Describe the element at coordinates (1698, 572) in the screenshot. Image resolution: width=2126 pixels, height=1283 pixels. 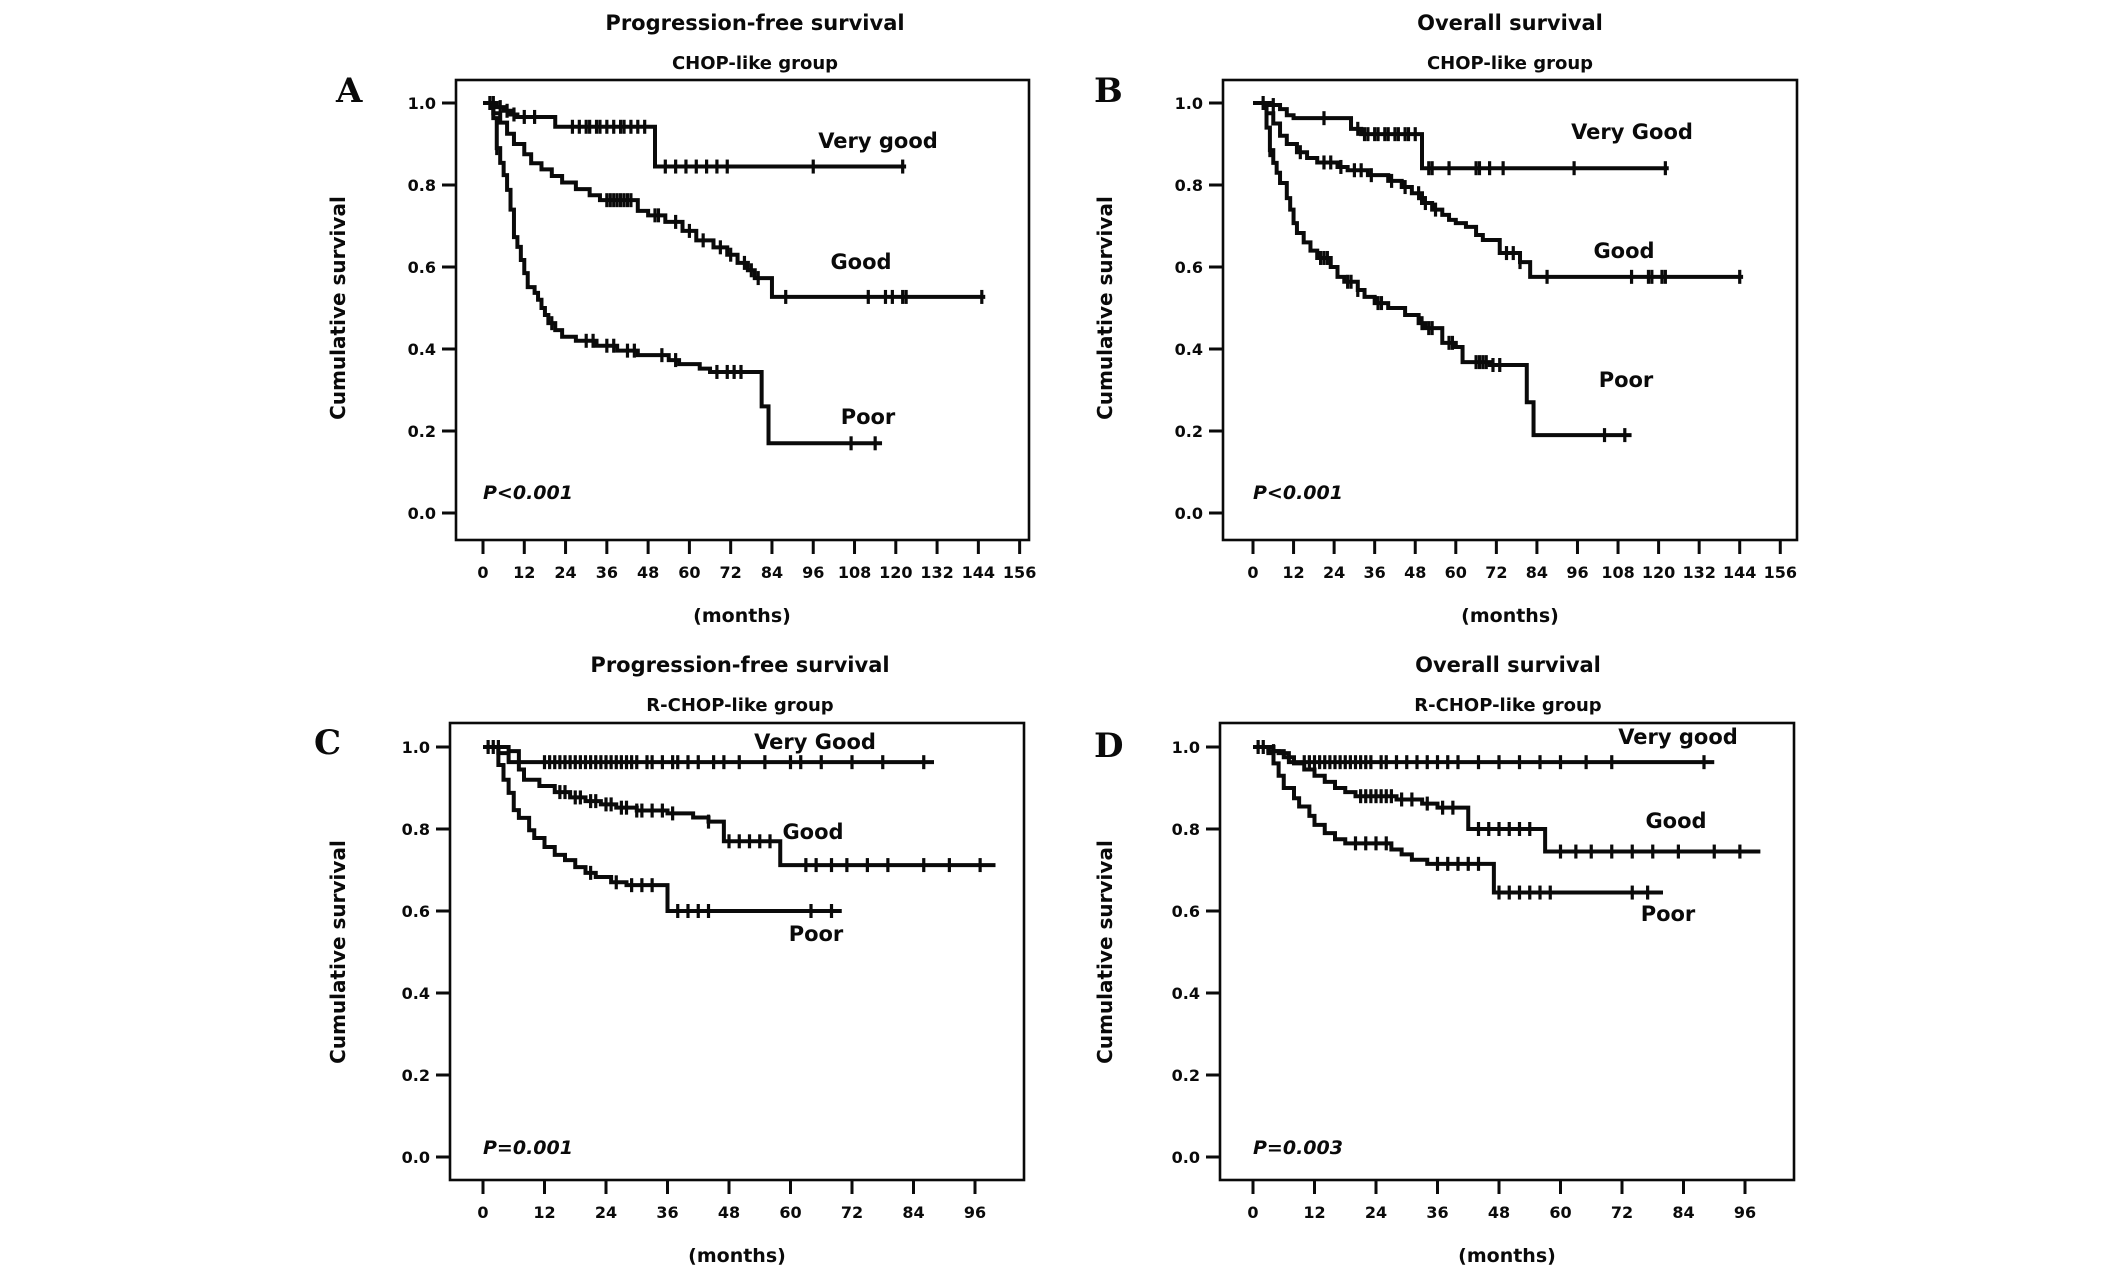
I see `x-tick-label: 132` at that location.